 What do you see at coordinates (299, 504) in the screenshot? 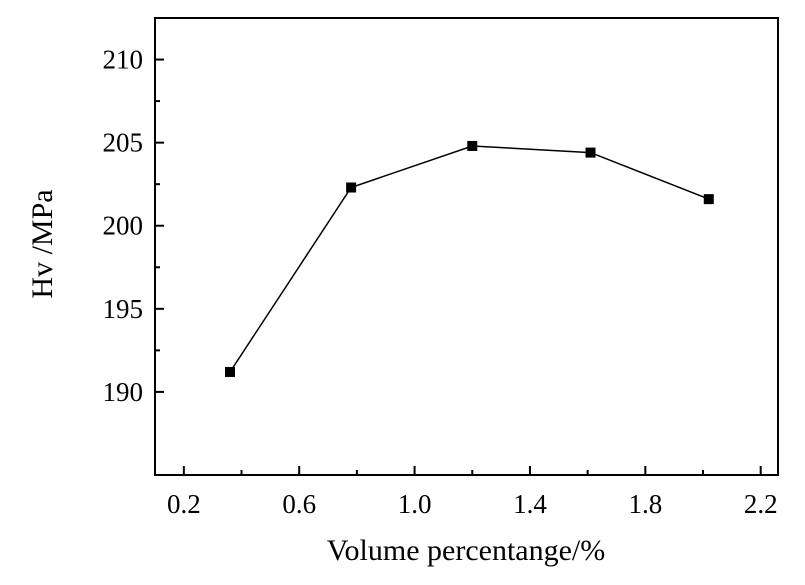
I see `x-tick-label: 0.6` at bounding box center [299, 504].